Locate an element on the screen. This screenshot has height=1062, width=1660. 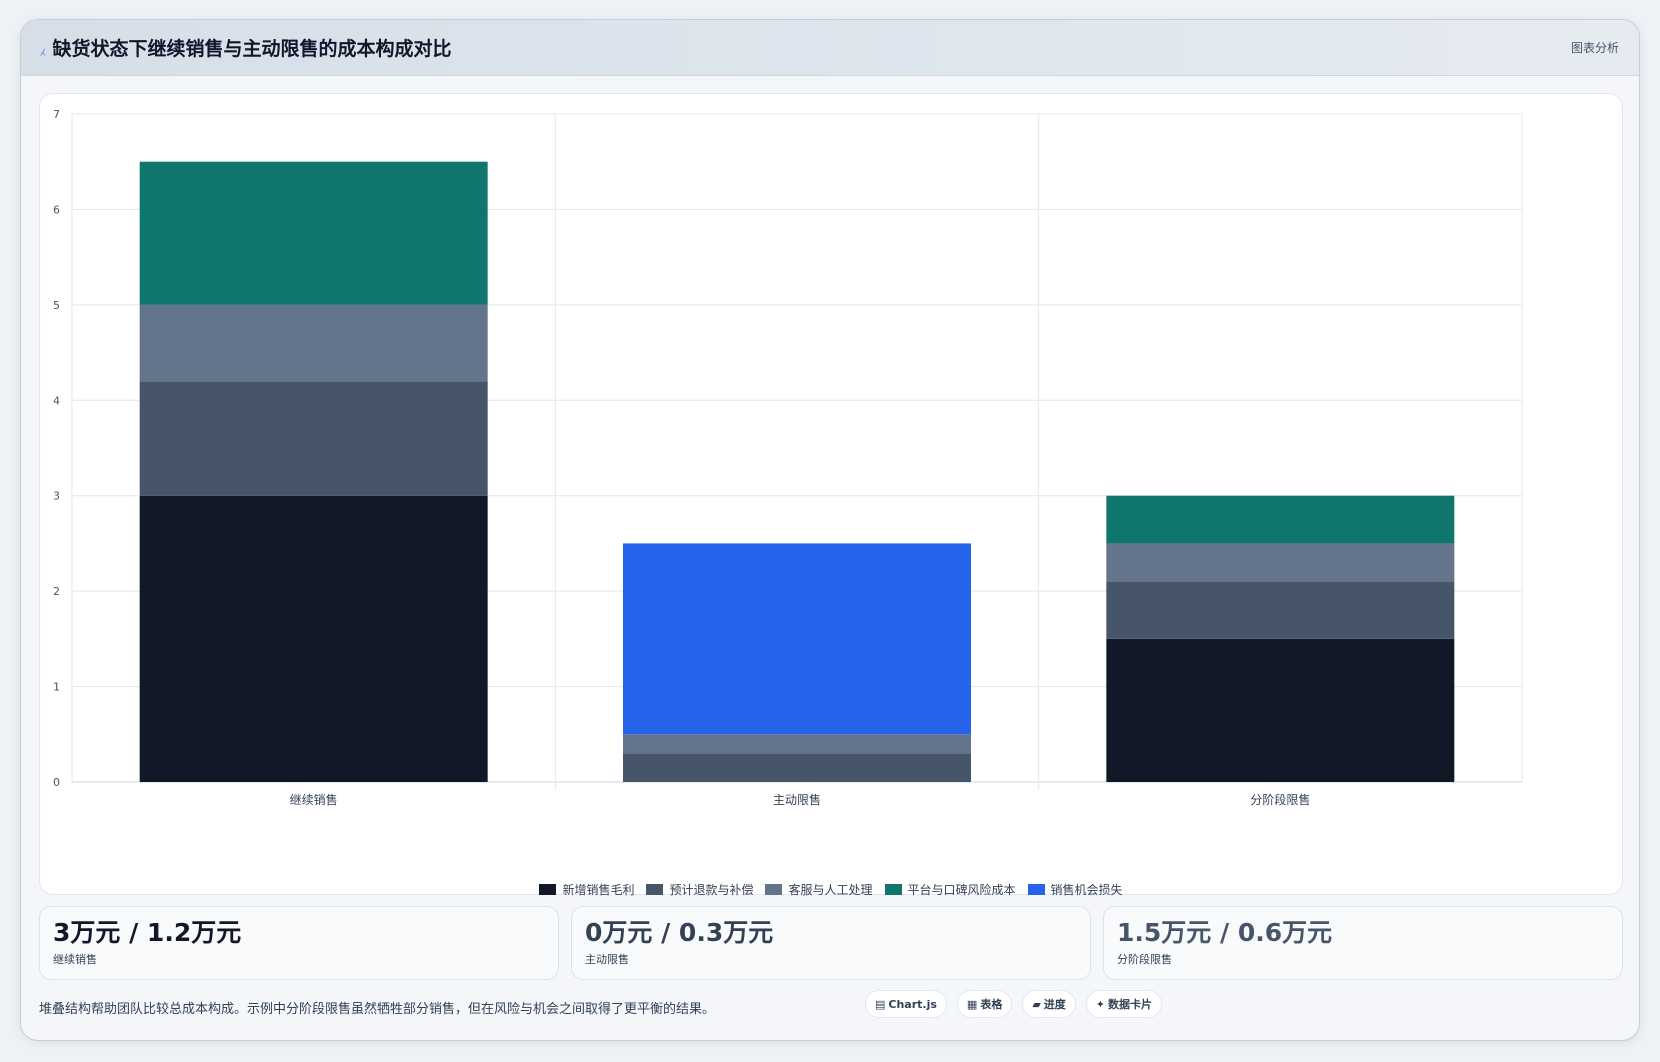
legend-item: 客服与人工处理 is located at coordinates (819, 889).